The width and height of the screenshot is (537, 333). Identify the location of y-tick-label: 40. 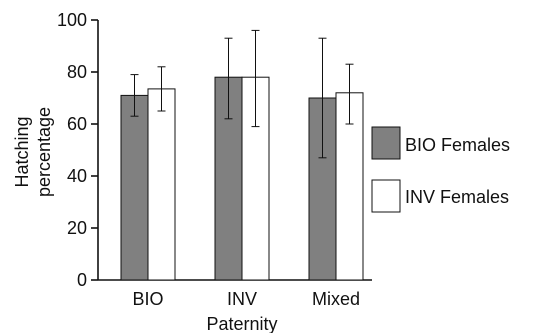
(77, 176).